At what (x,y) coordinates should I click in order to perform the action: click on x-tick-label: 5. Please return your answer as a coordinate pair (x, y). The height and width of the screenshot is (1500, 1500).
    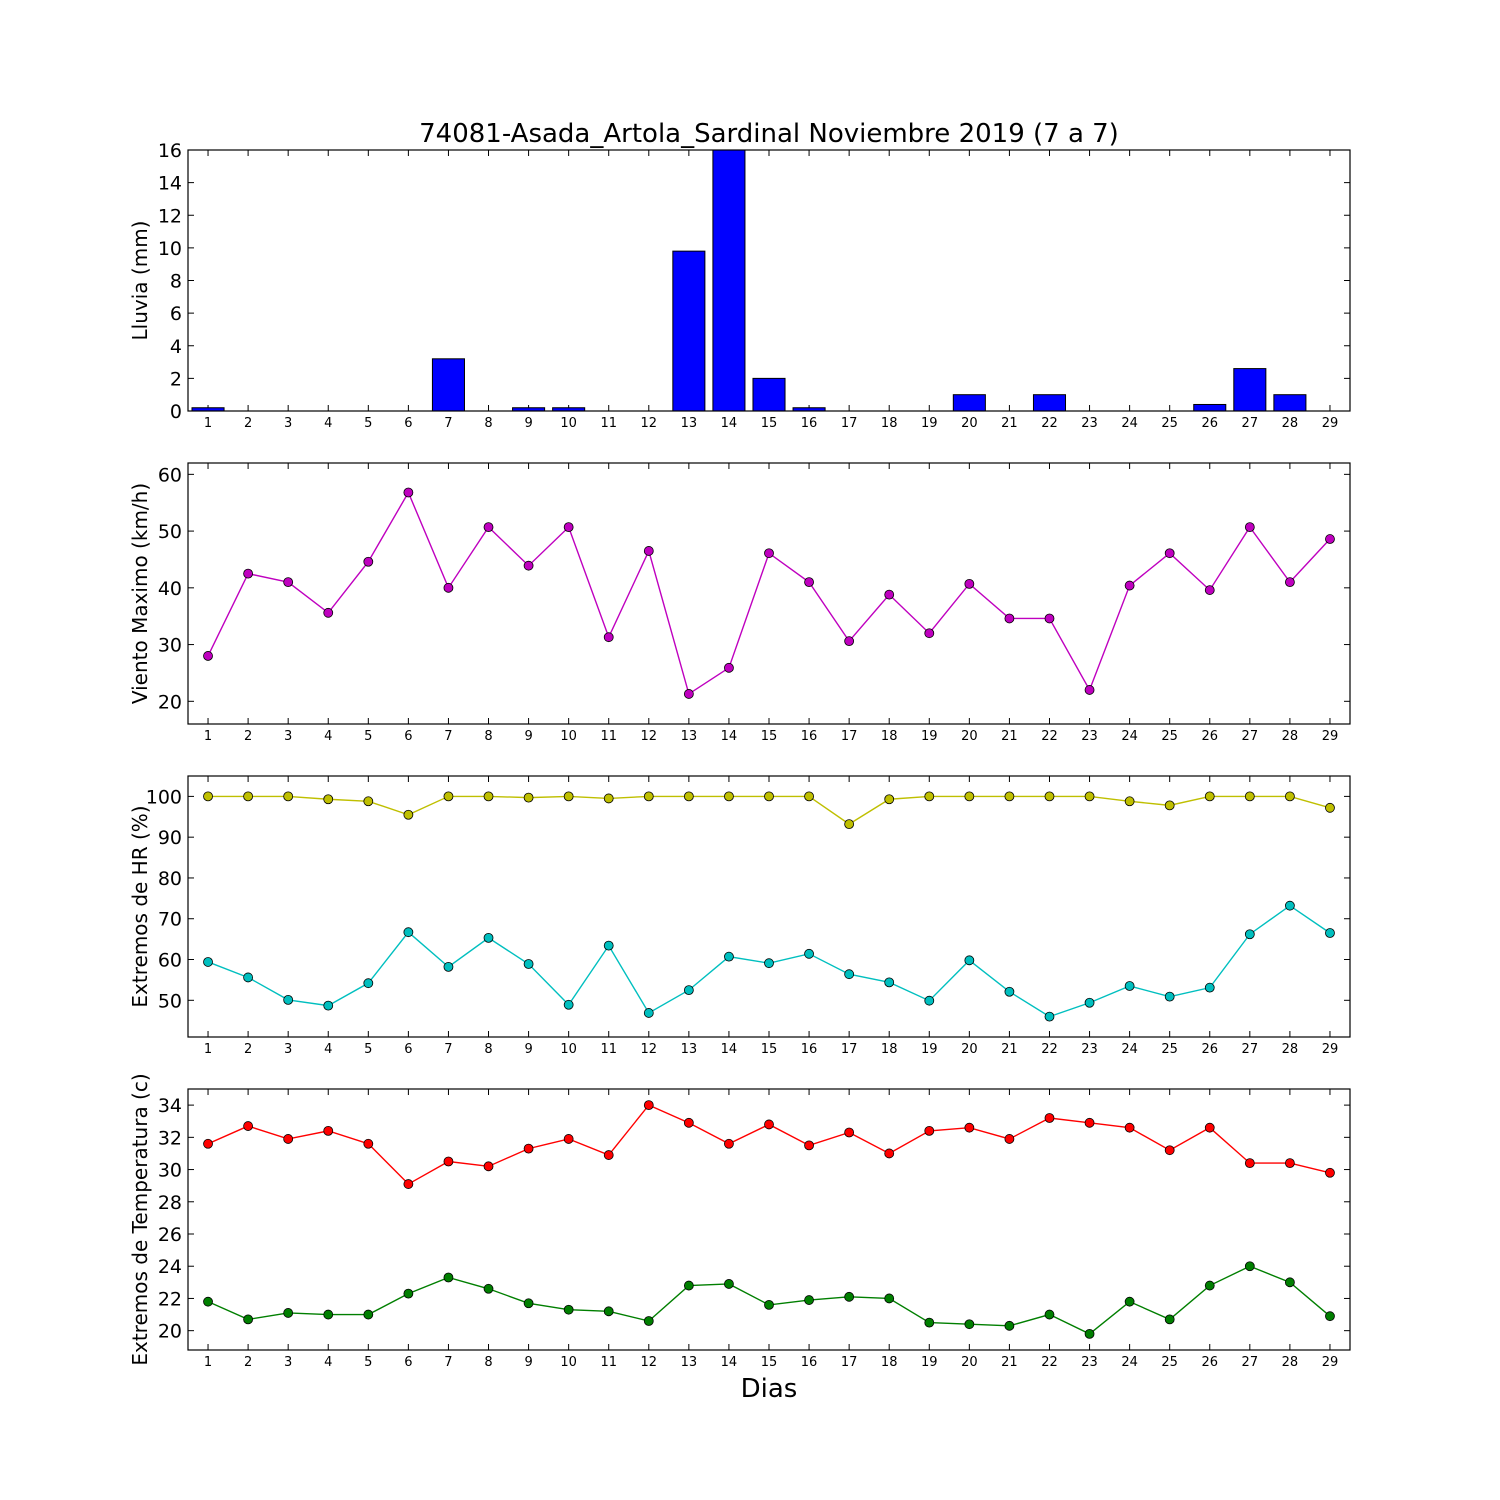
    Looking at the image, I should click on (368, 1049).